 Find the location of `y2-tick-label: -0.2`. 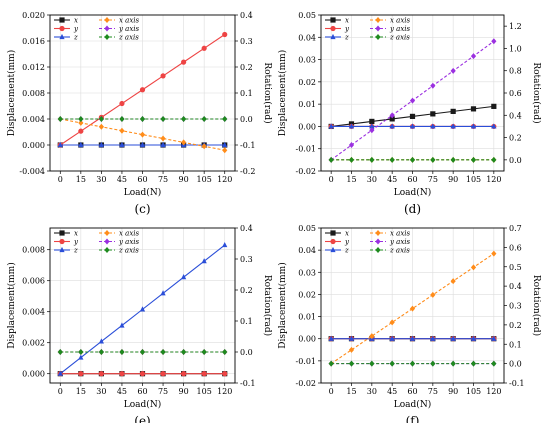

y2-tick-label: -0.2 is located at coordinates (247, 171).